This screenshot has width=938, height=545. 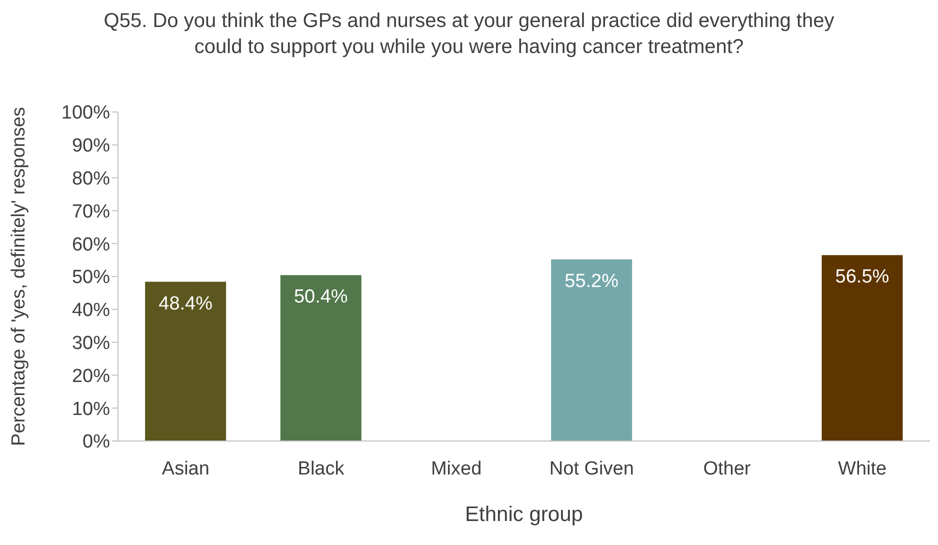 I want to click on y-tick-label: 40%, so click(x=91, y=311).